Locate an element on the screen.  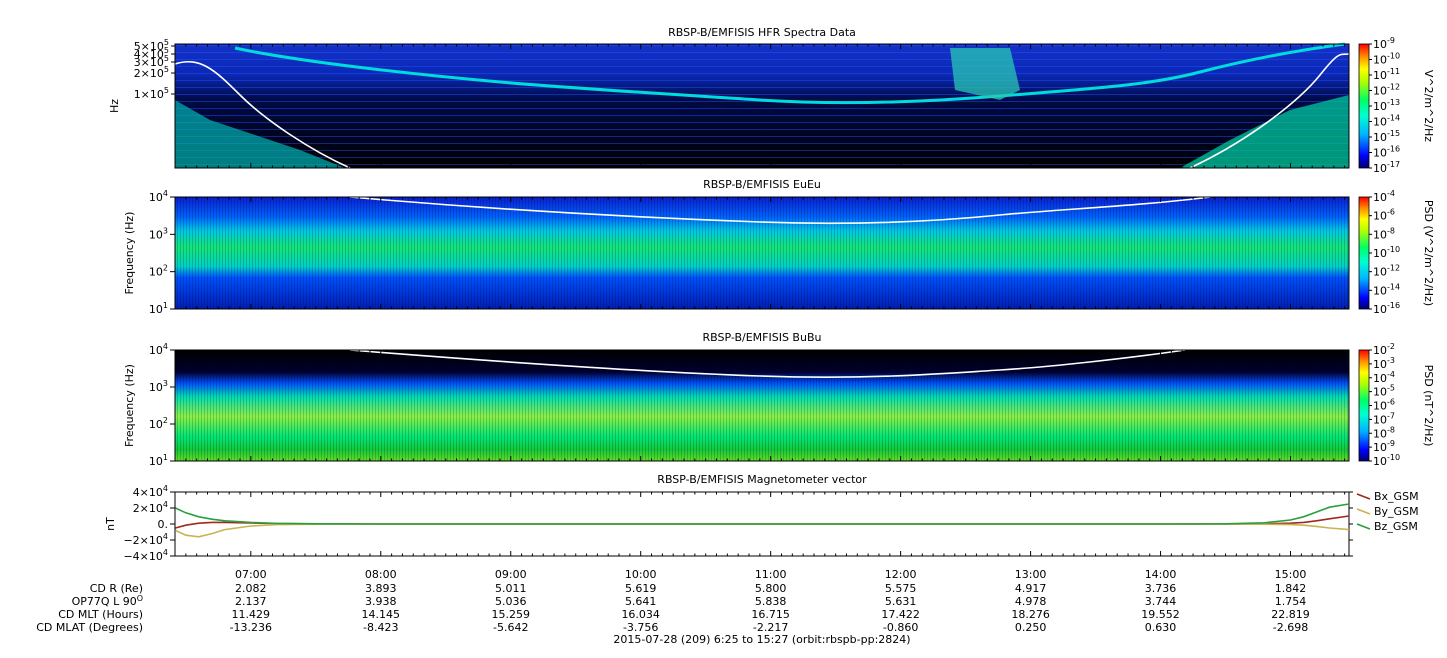
bubu-y-tick-label: 10¹ is located at coordinates (158, 460).